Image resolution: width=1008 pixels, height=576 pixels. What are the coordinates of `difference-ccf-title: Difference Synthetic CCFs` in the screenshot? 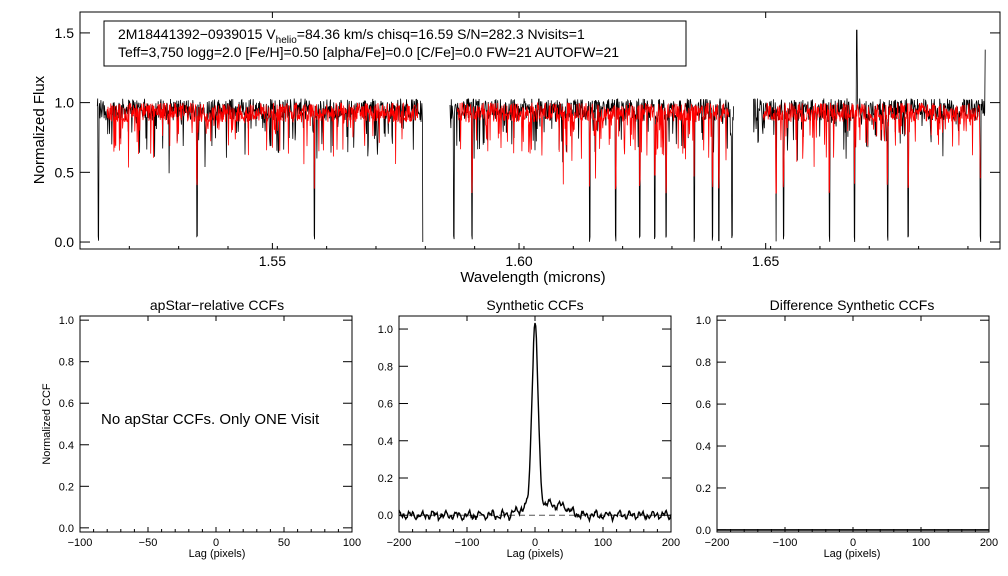 It's located at (852, 305).